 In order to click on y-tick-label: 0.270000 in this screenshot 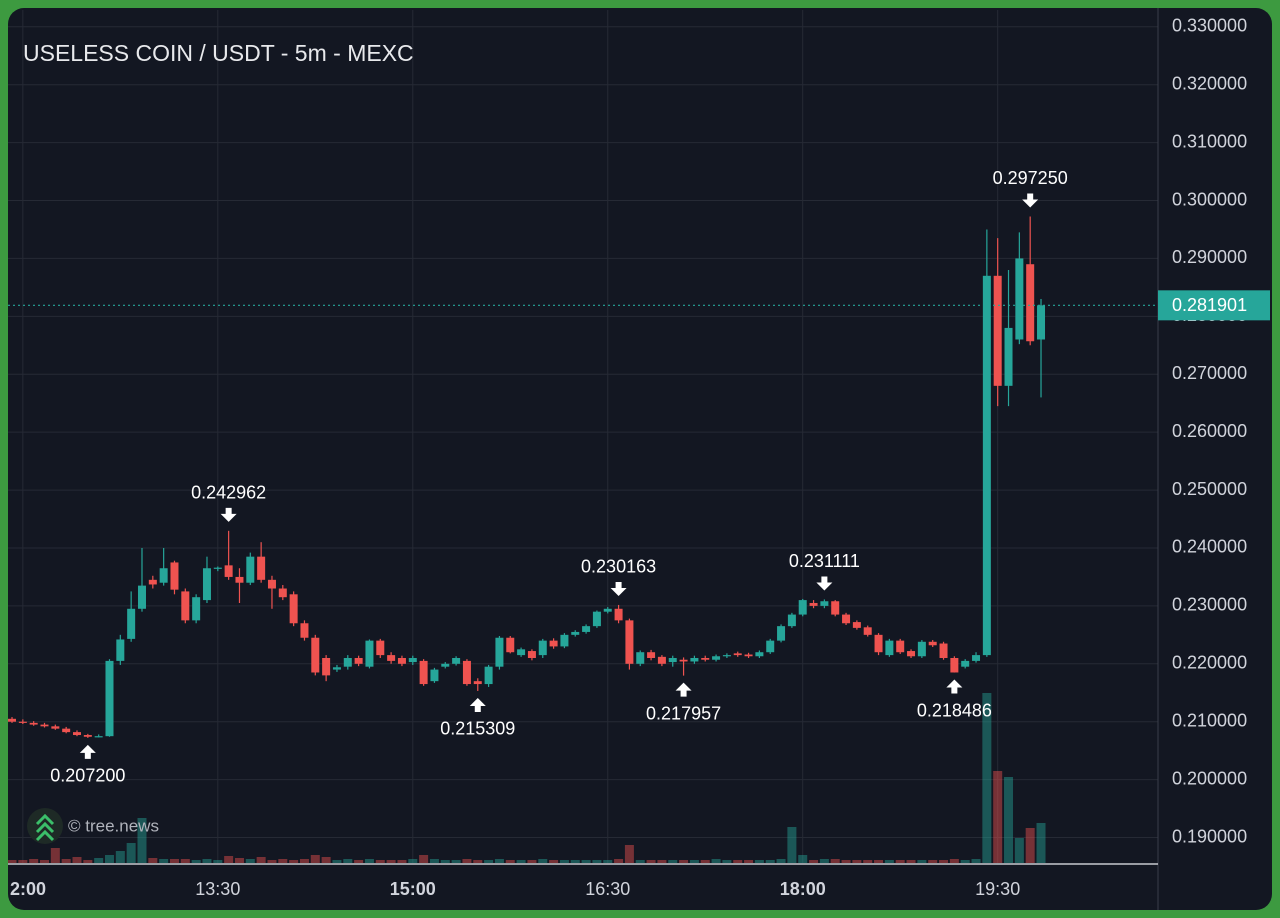, I will do `click(1209, 373)`.